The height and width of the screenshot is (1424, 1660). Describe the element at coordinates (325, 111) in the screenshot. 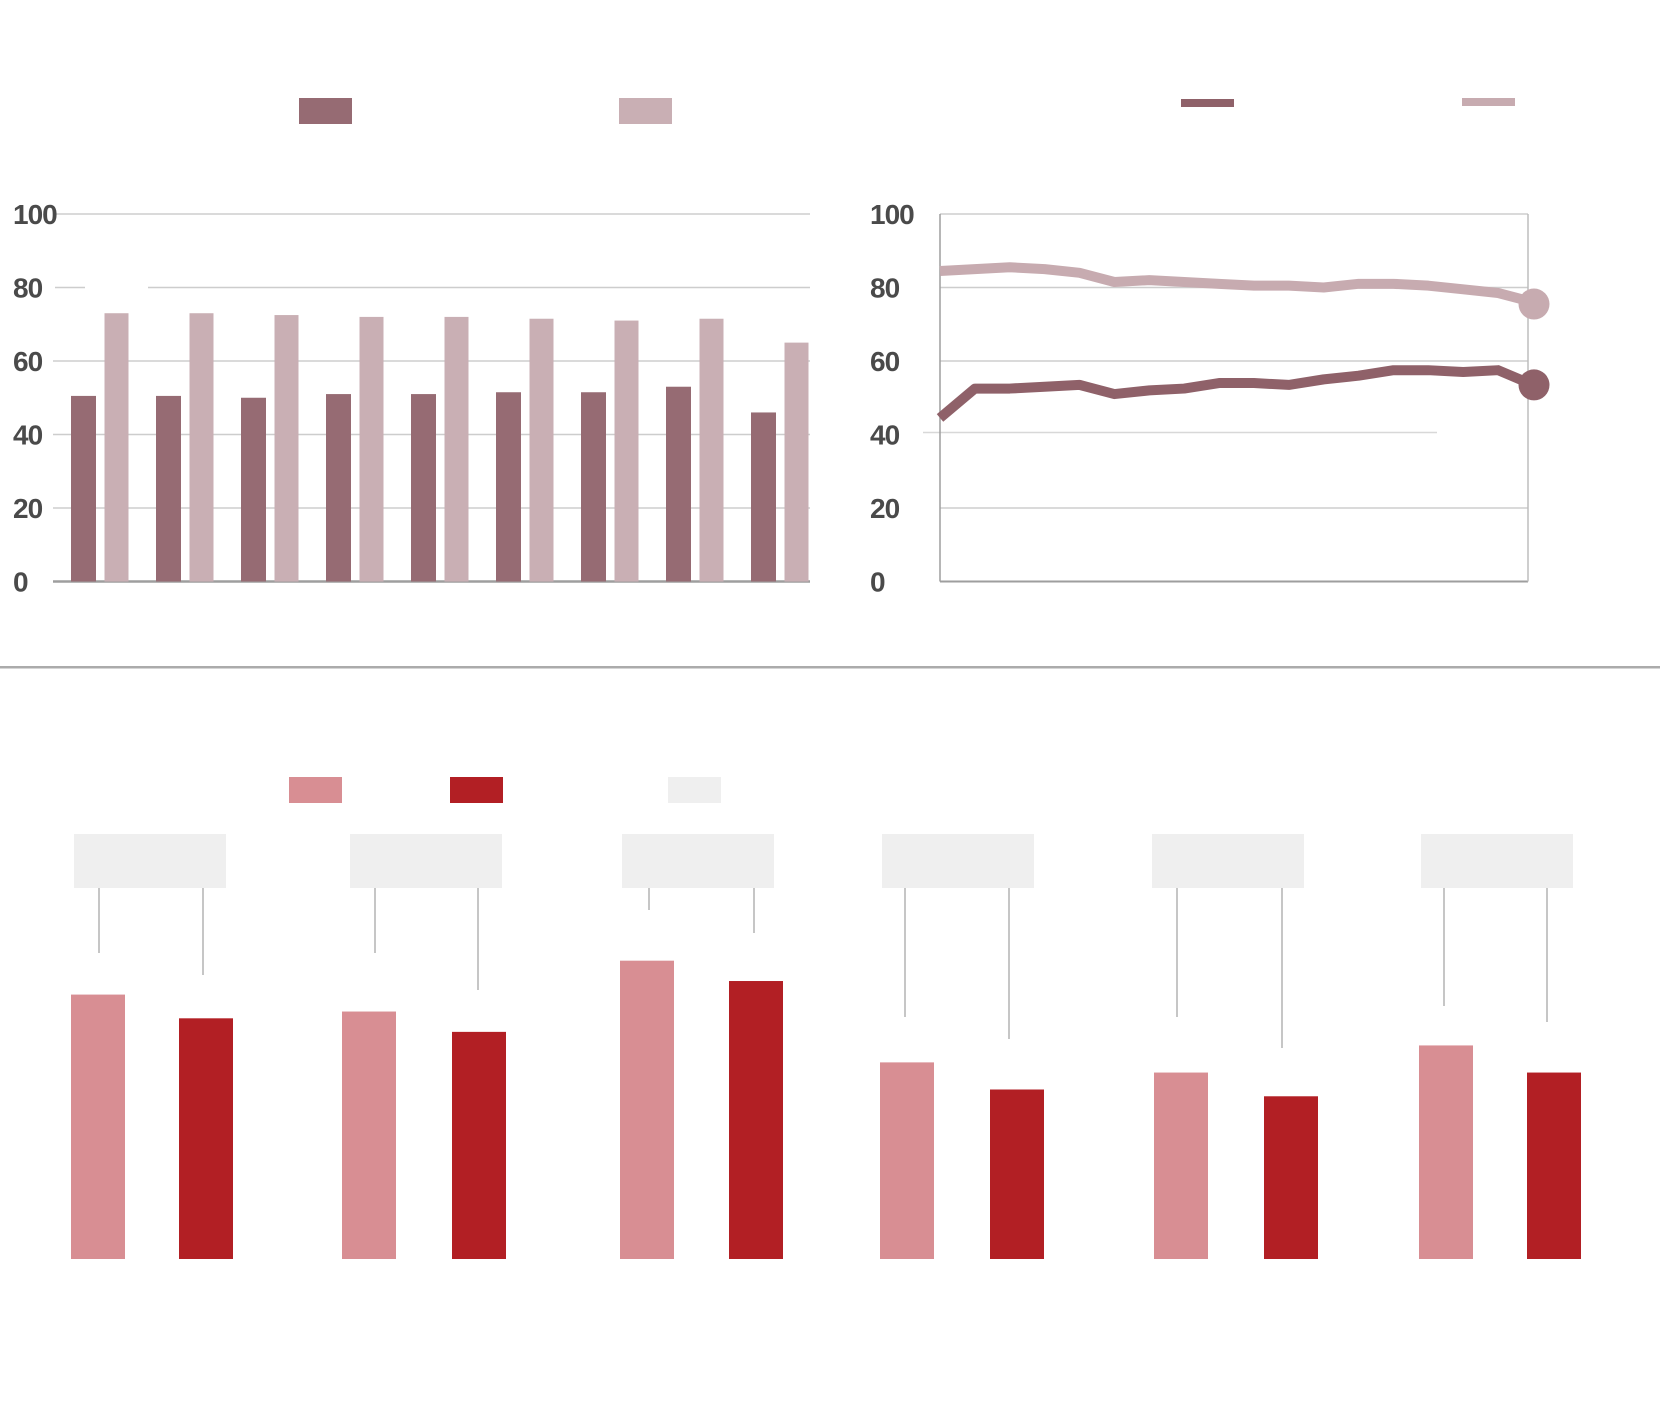

I see `legend-swatch-dark` at that location.